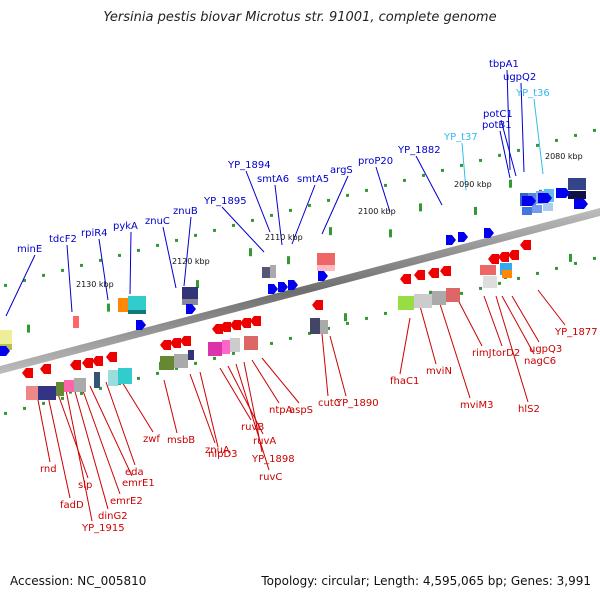 Image resolution: width=600 pixels, height=600 pixels. I want to click on gene-label-bottom: msbB, so click(181, 440).